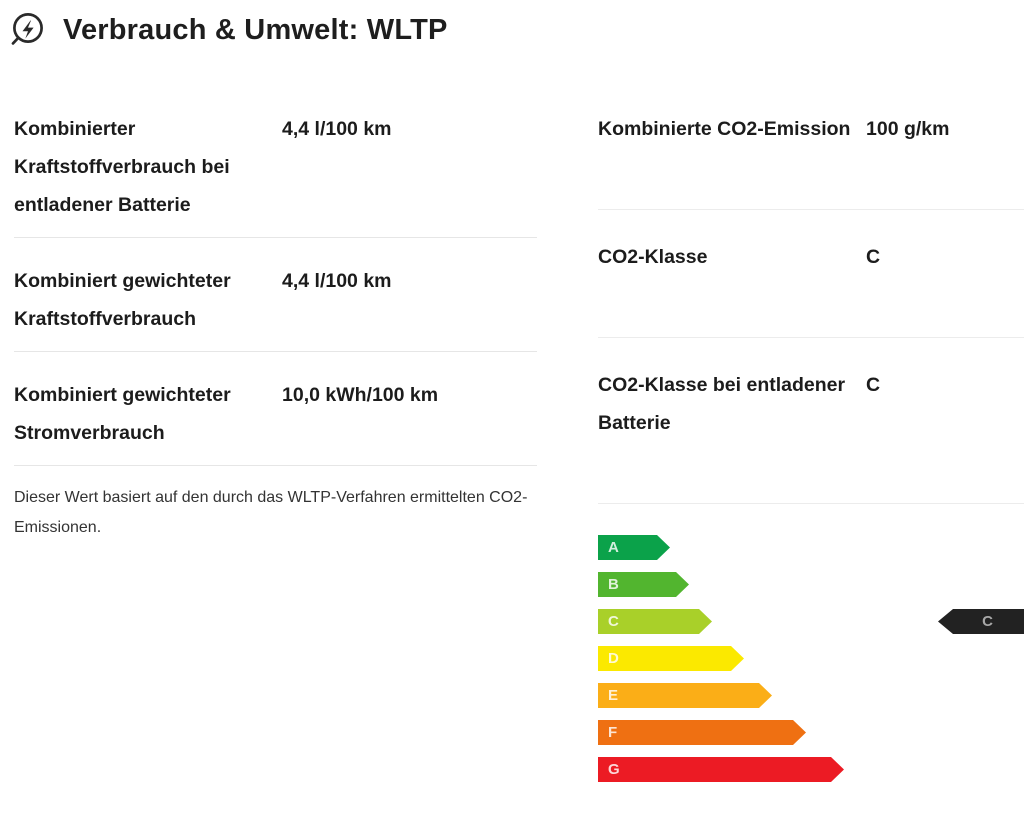 This screenshot has height=825, width=1024. Describe the element at coordinates (702, 732) in the screenshot. I see `co2-class-bar-f: F` at that location.